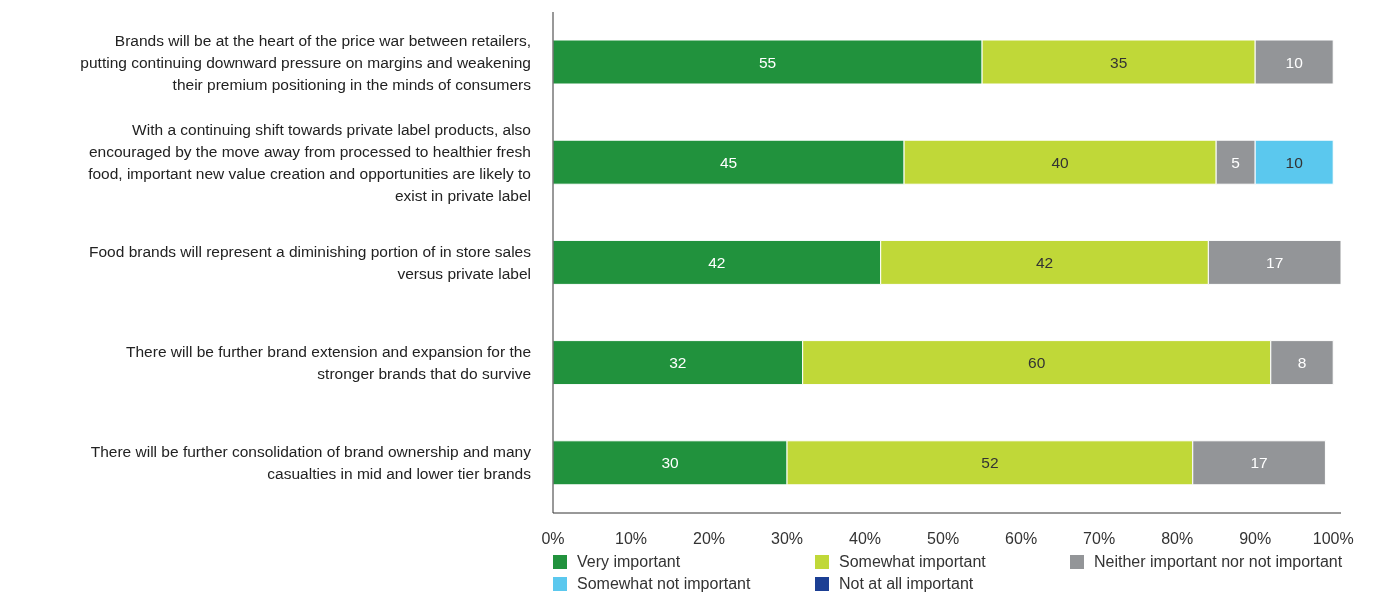 This screenshot has width=1373, height=616. What do you see at coordinates (1099, 539) in the screenshot?
I see `x-tick-label: 70%` at bounding box center [1099, 539].